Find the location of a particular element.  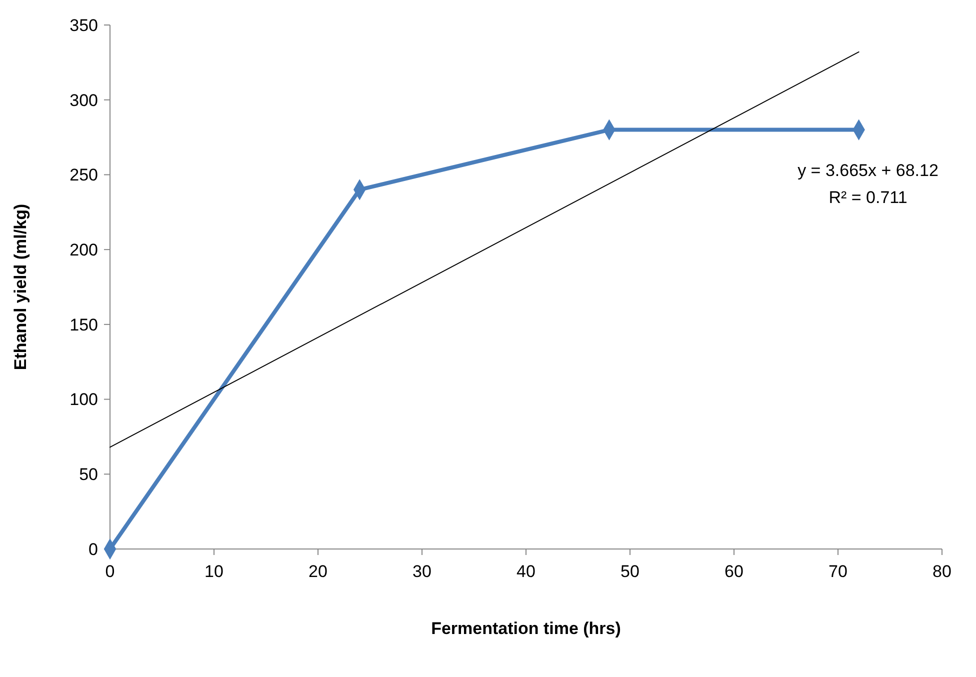

x-tick-label: 20 is located at coordinates (318, 571).